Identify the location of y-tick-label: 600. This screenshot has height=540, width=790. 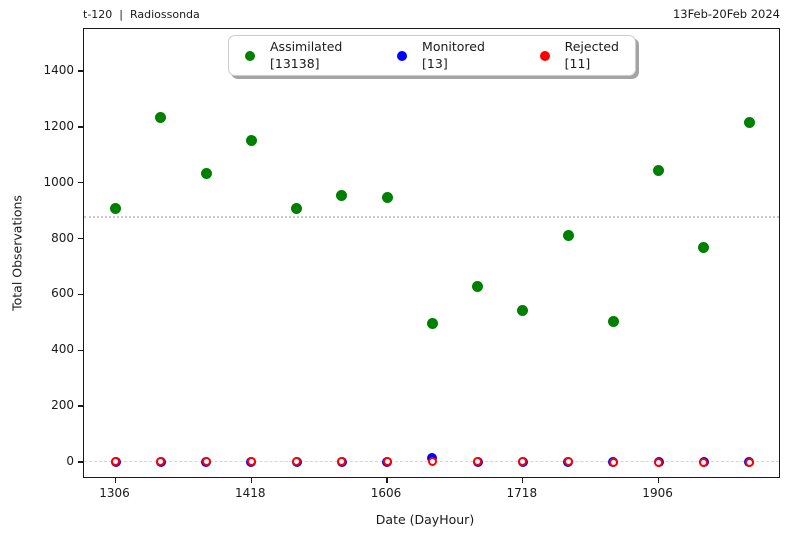
(62, 293).